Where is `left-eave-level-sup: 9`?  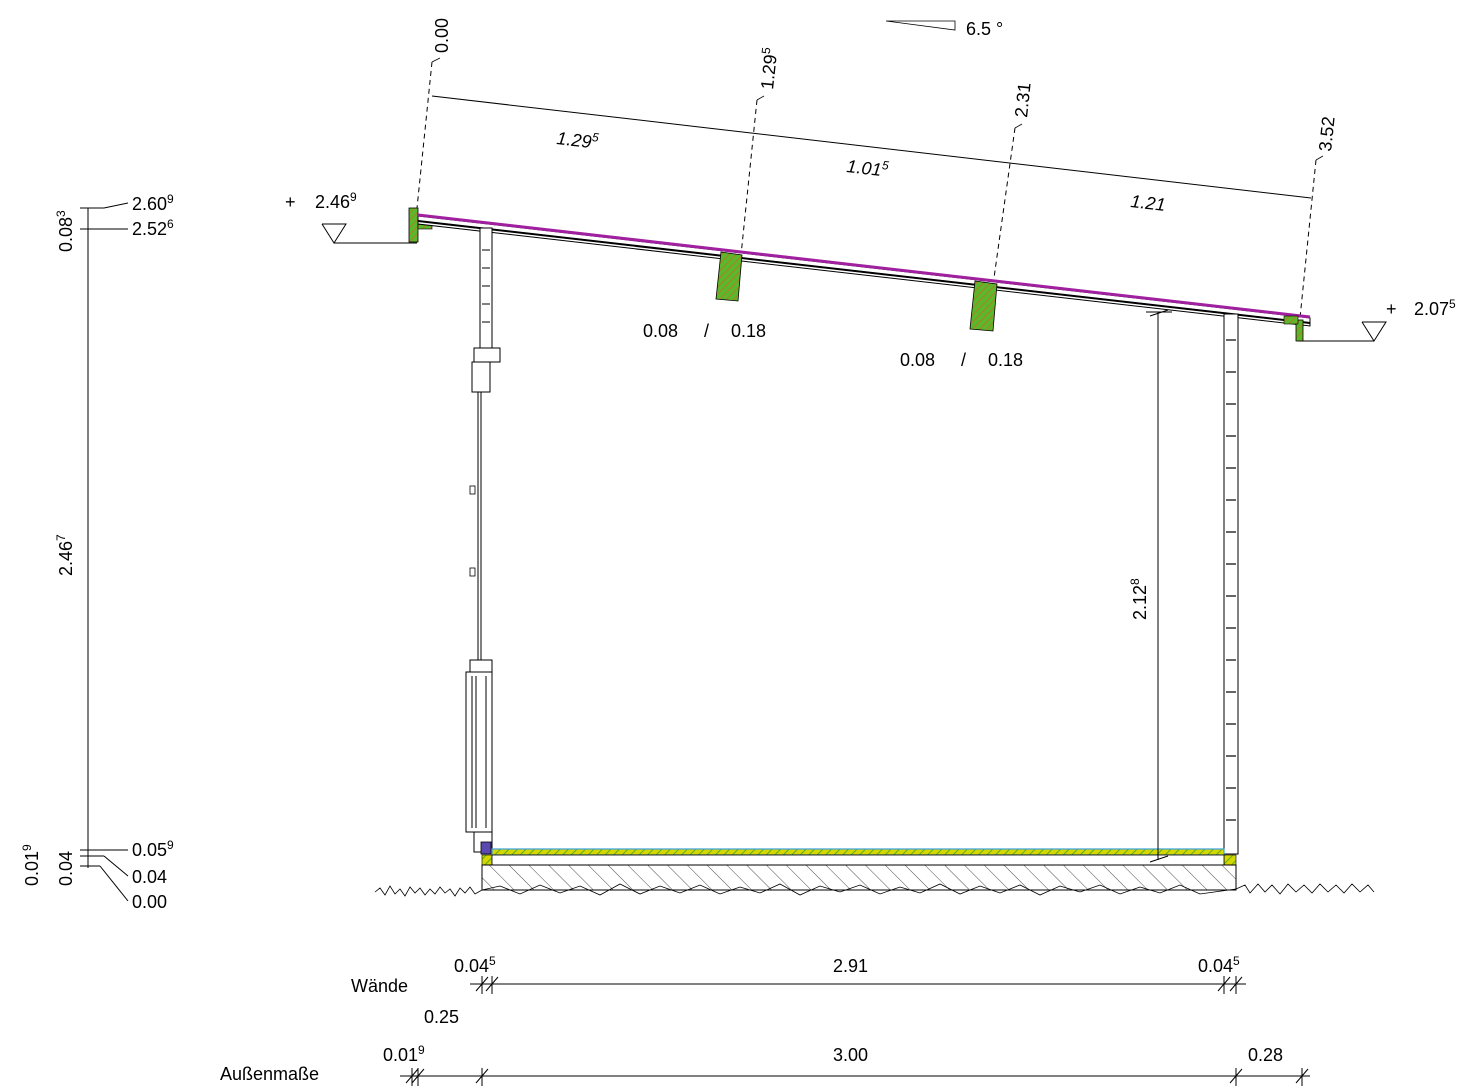 left-eave-level-sup: 9 is located at coordinates (353, 197).